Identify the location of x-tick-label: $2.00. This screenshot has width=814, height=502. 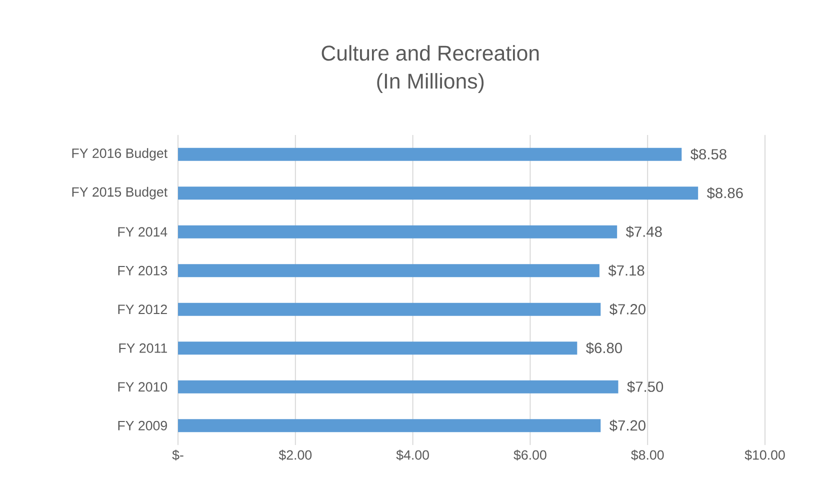
(295, 455).